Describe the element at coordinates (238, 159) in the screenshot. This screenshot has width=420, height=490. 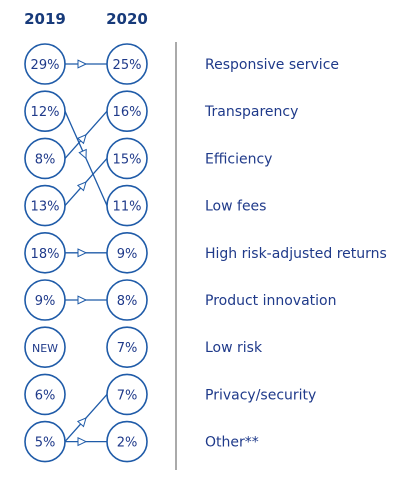
I see `row-label: Efficiency` at that location.